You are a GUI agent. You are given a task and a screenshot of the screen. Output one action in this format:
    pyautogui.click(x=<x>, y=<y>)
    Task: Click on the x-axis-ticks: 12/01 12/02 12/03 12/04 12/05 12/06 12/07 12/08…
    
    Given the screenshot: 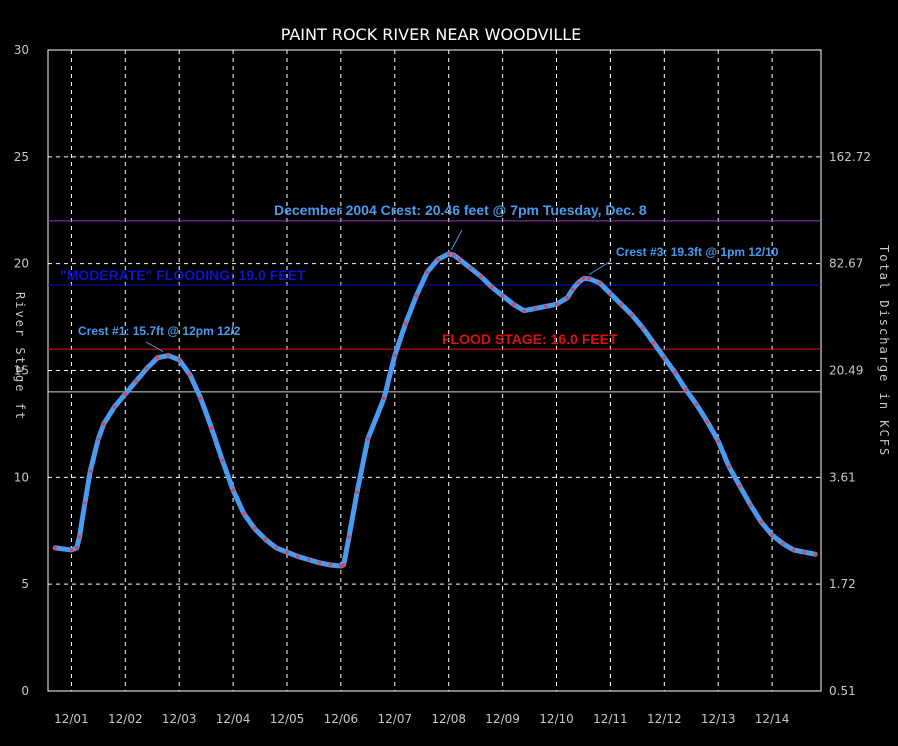 What is the action you would take?
    pyautogui.click(x=421, y=719)
    